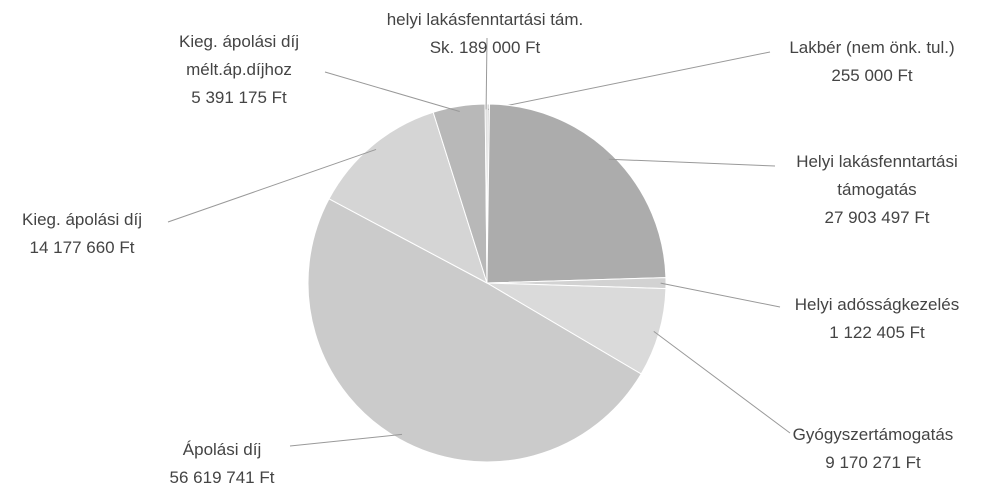  I want to click on value-label: 14 177 660 Ft, so click(82, 247).